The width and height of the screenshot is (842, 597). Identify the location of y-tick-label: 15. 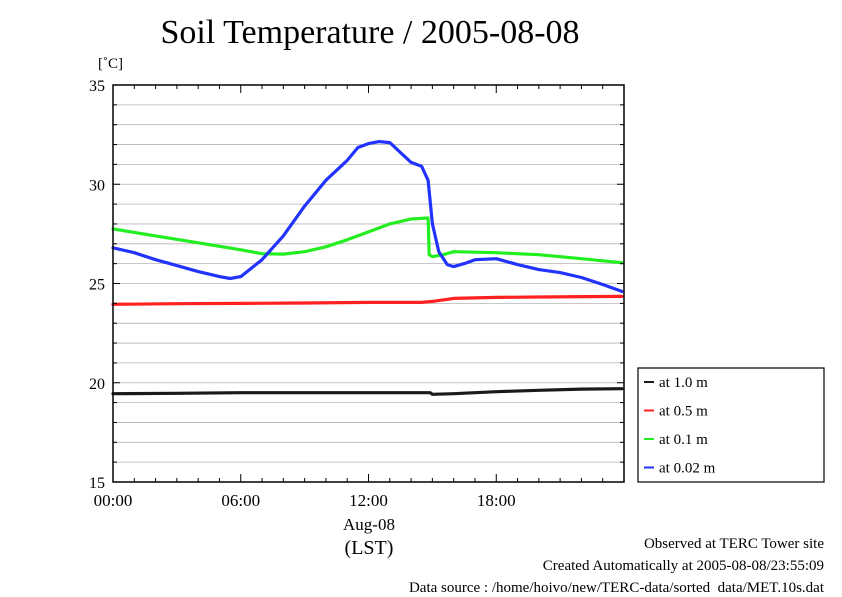
(97, 483).